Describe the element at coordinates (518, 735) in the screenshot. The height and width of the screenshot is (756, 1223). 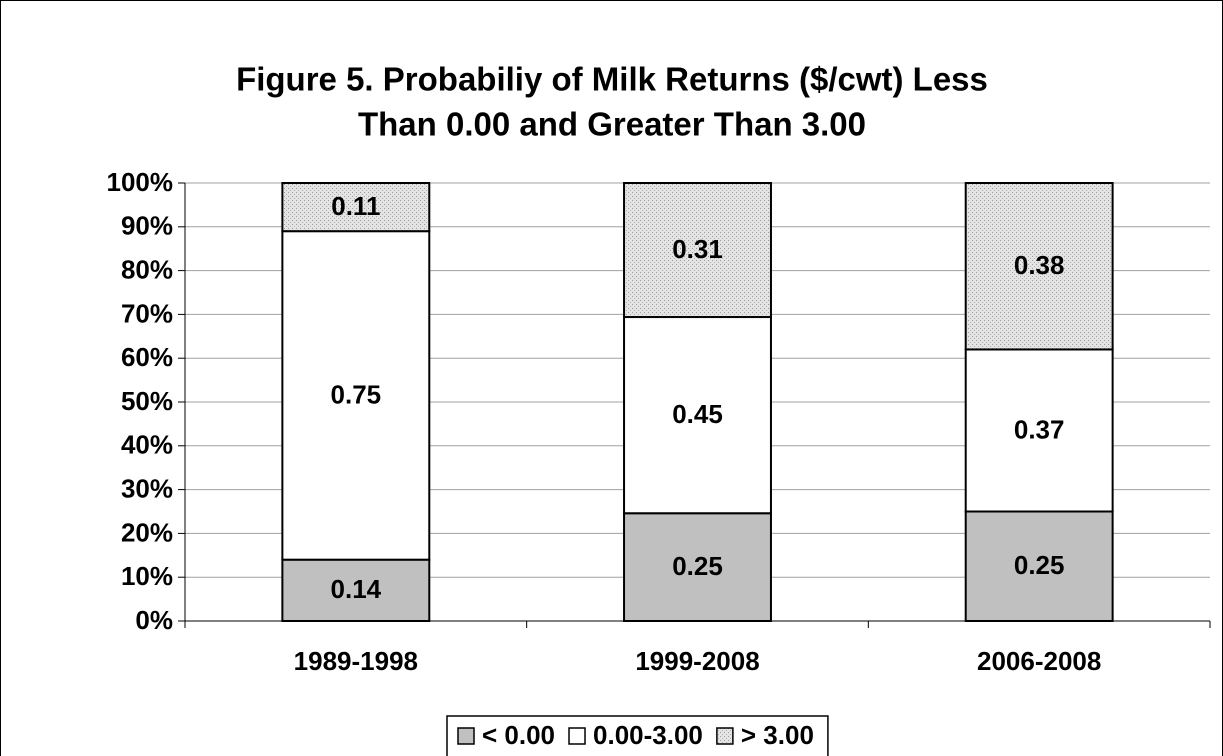
I see `legend-label: < 0.00` at that location.